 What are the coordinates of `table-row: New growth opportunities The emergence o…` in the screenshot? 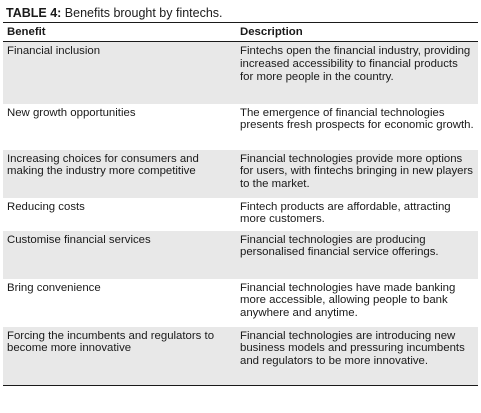 It's located at (240, 127).